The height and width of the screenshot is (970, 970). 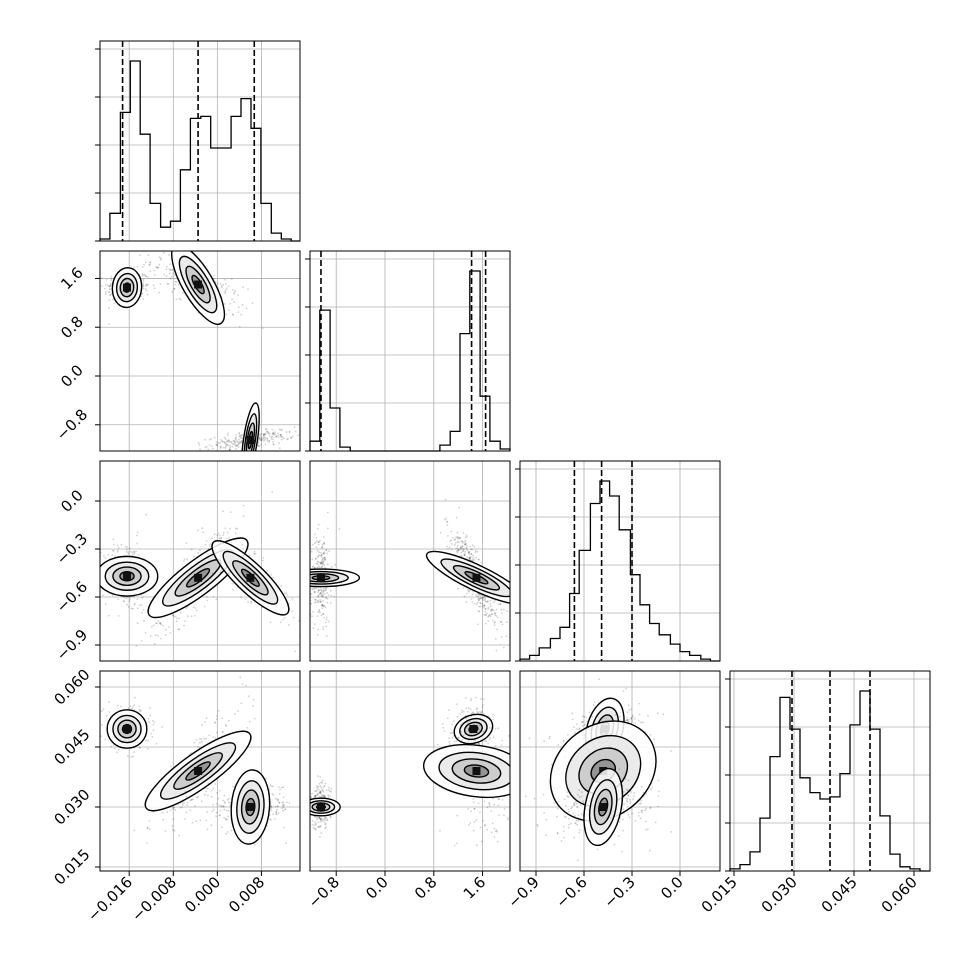 What do you see at coordinates (672, 888) in the screenshot?
I see `x-tick-label: 0.0` at bounding box center [672, 888].